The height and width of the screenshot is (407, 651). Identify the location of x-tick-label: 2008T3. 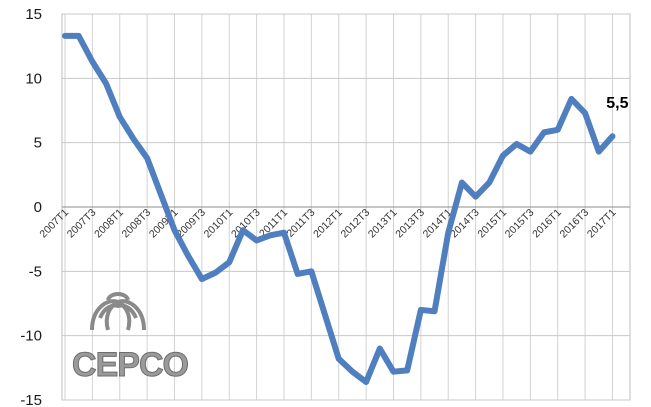
(137, 224).